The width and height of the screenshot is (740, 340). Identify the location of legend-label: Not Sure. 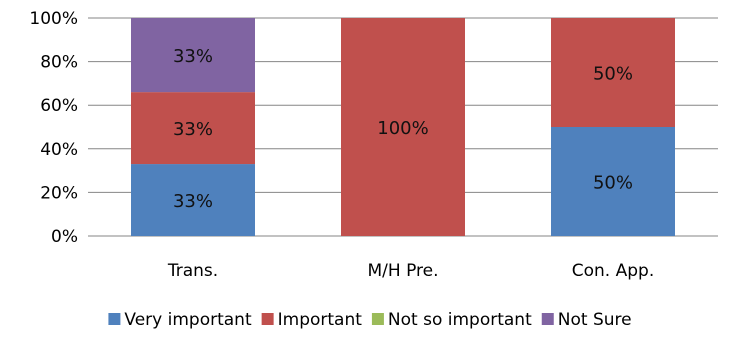
(595, 320).